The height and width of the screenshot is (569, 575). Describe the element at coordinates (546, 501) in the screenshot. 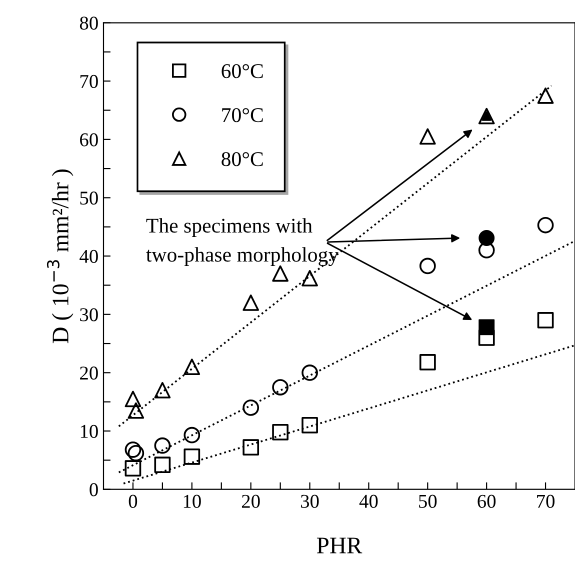

I see `x-tick-label: 70` at that location.